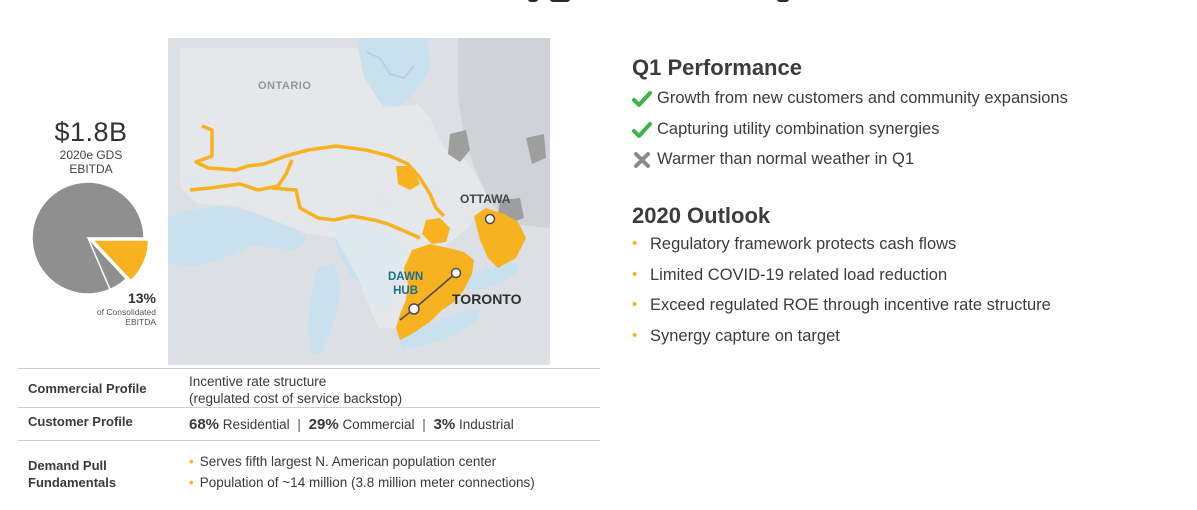  Describe the element at coordinates (91, 132) in the screenshot. I see `ebitda-value: $1.8B` at that location.